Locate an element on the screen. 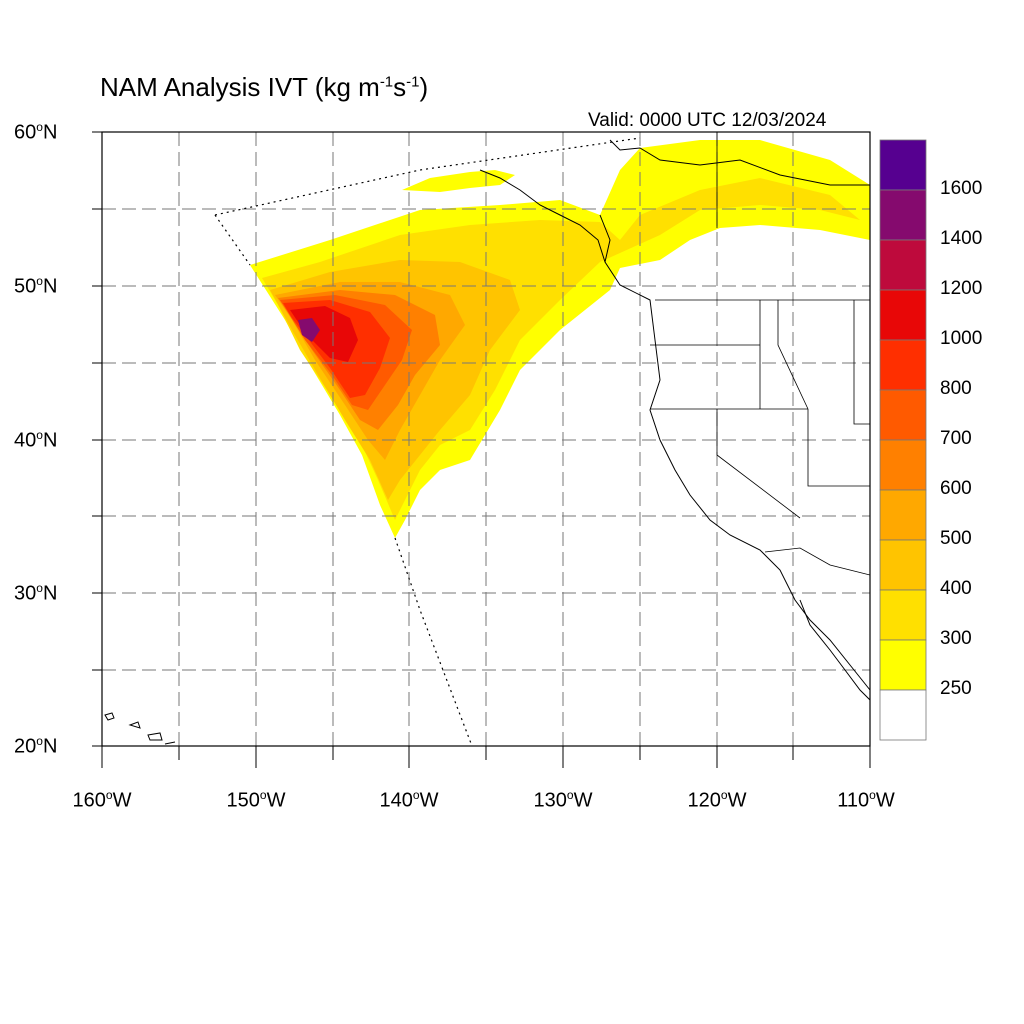  state-borders is located at coordinates (760, 409).